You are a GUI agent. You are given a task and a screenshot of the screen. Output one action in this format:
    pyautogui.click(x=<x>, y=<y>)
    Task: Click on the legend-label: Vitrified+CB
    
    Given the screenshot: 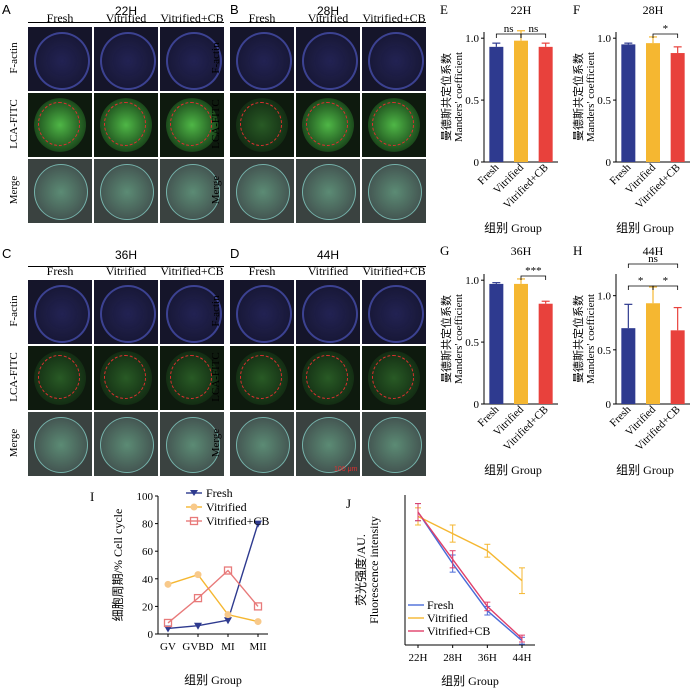 What is the action you would take?
    pyautogui.click(x=237, y=521)
    